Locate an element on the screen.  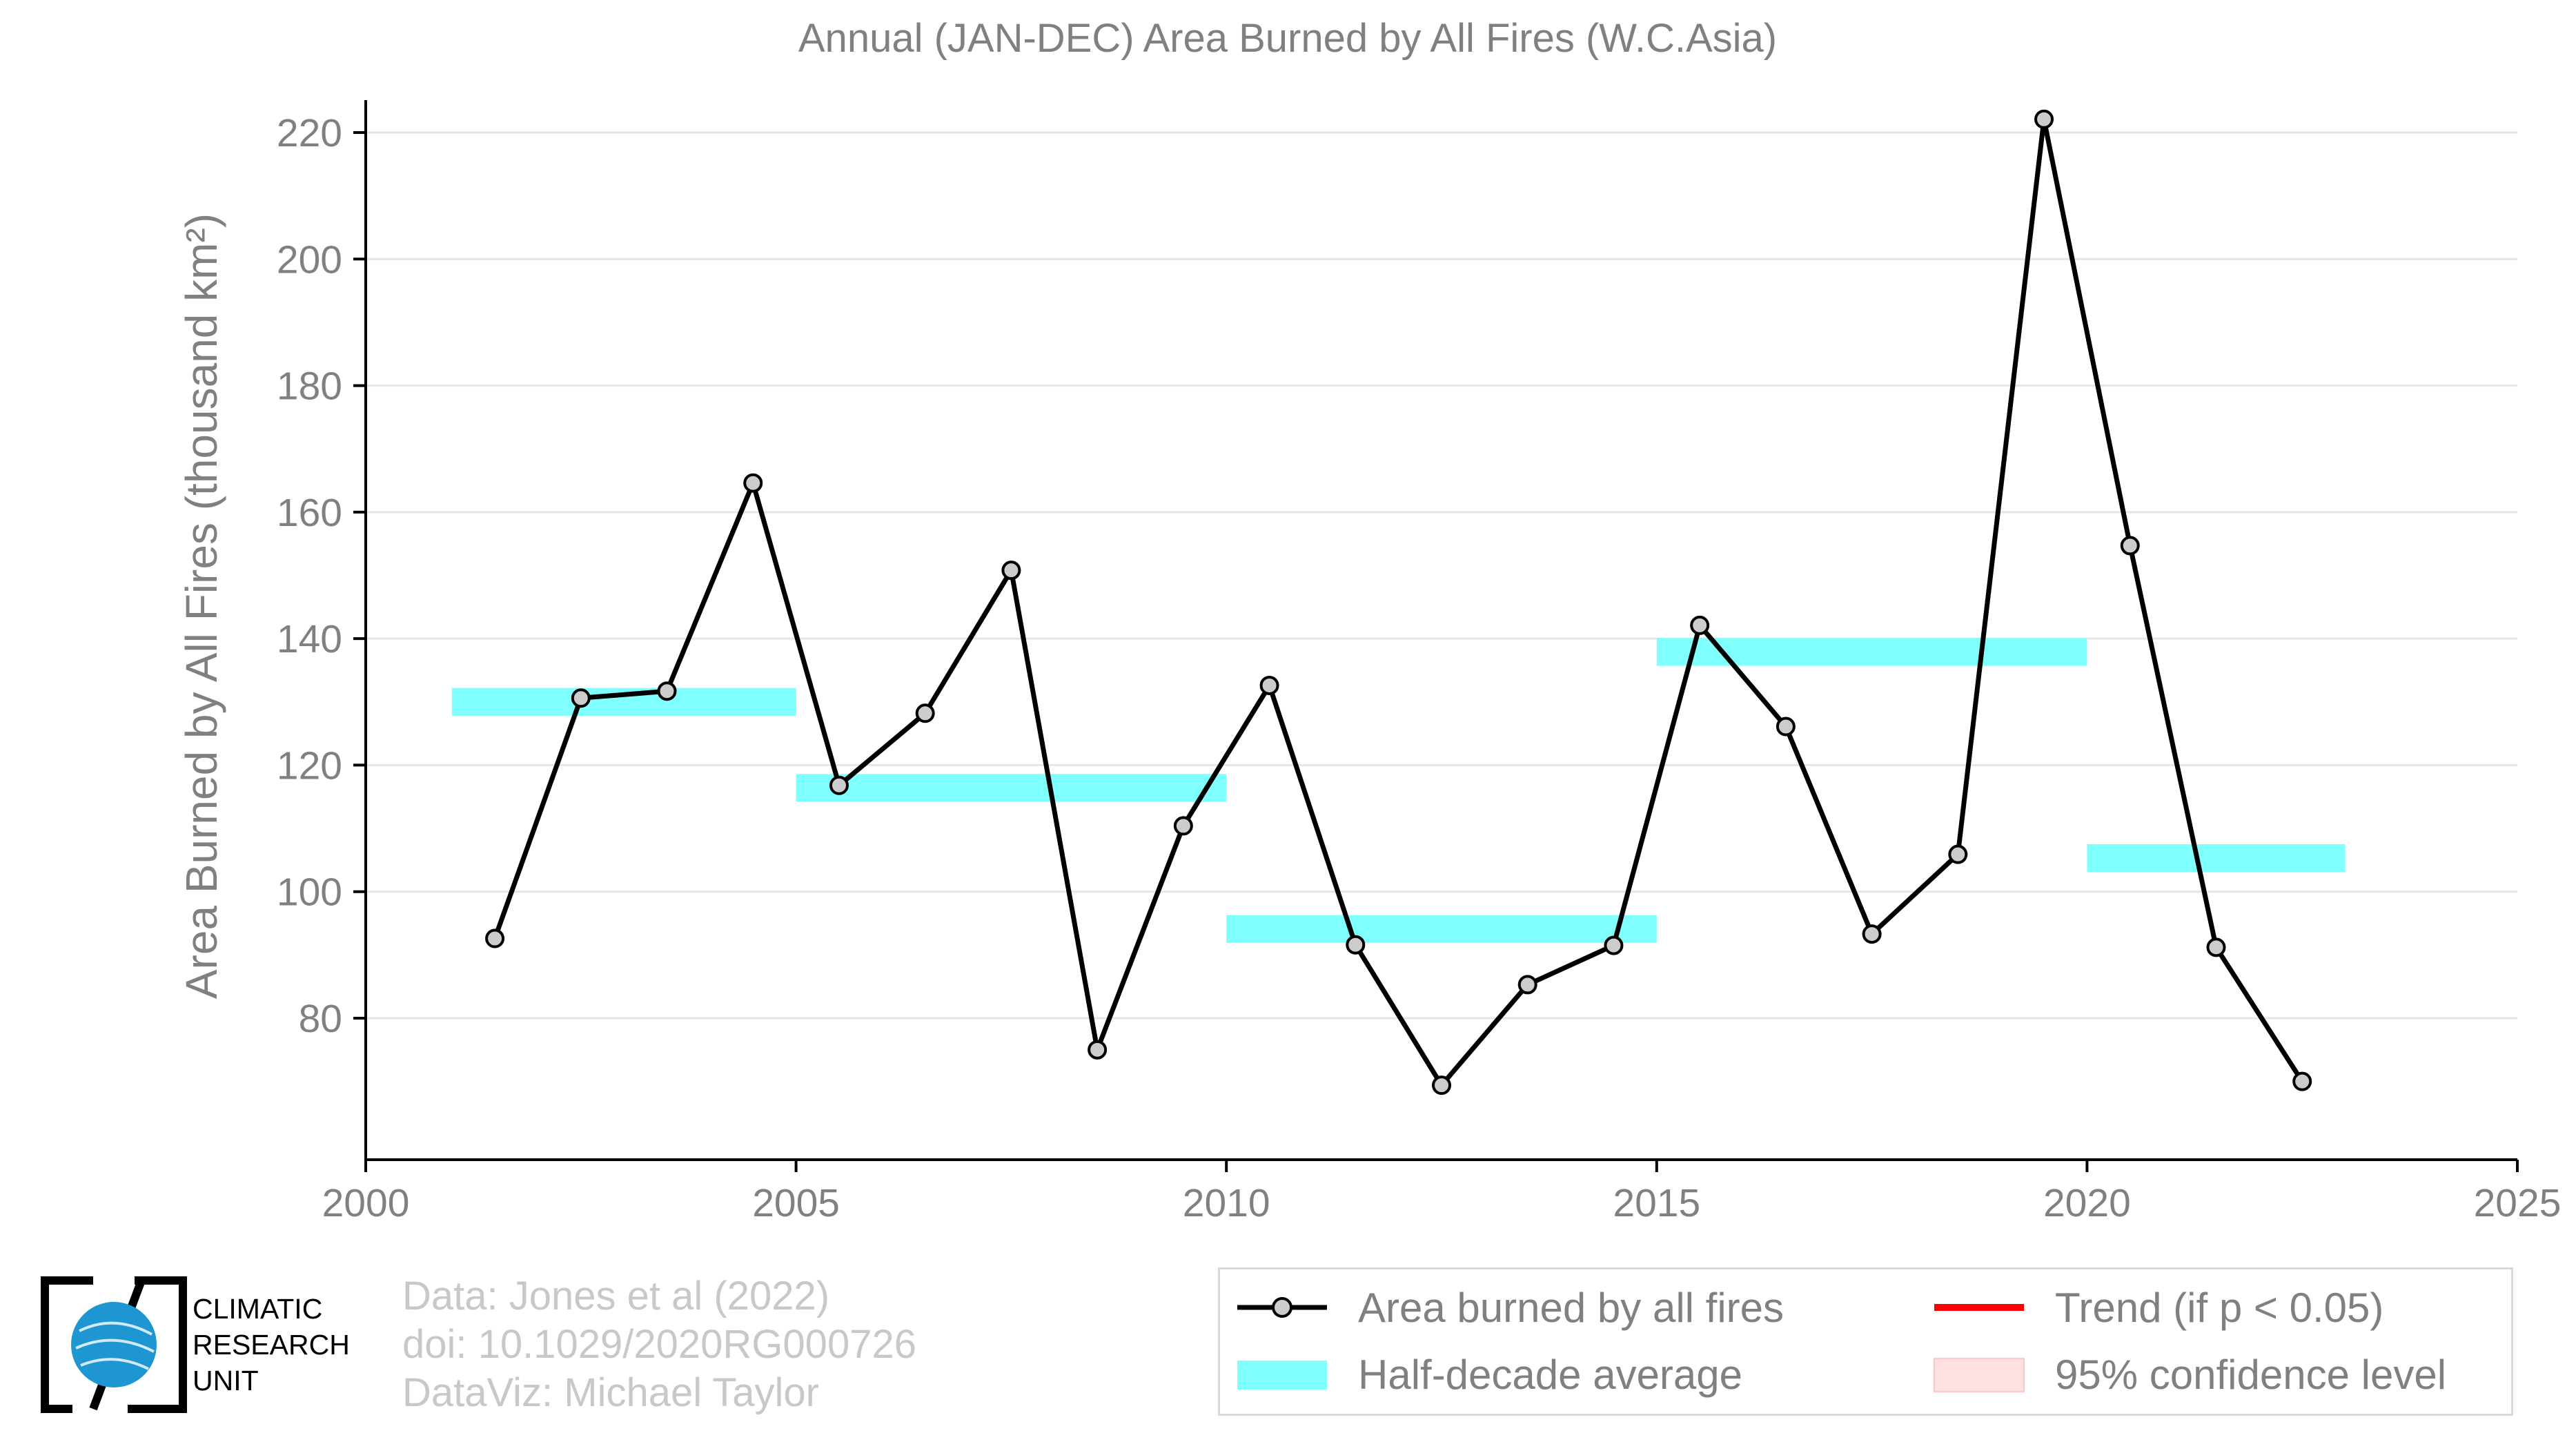
x-tick-label: 2000 is located at coordinates (366, 1203).